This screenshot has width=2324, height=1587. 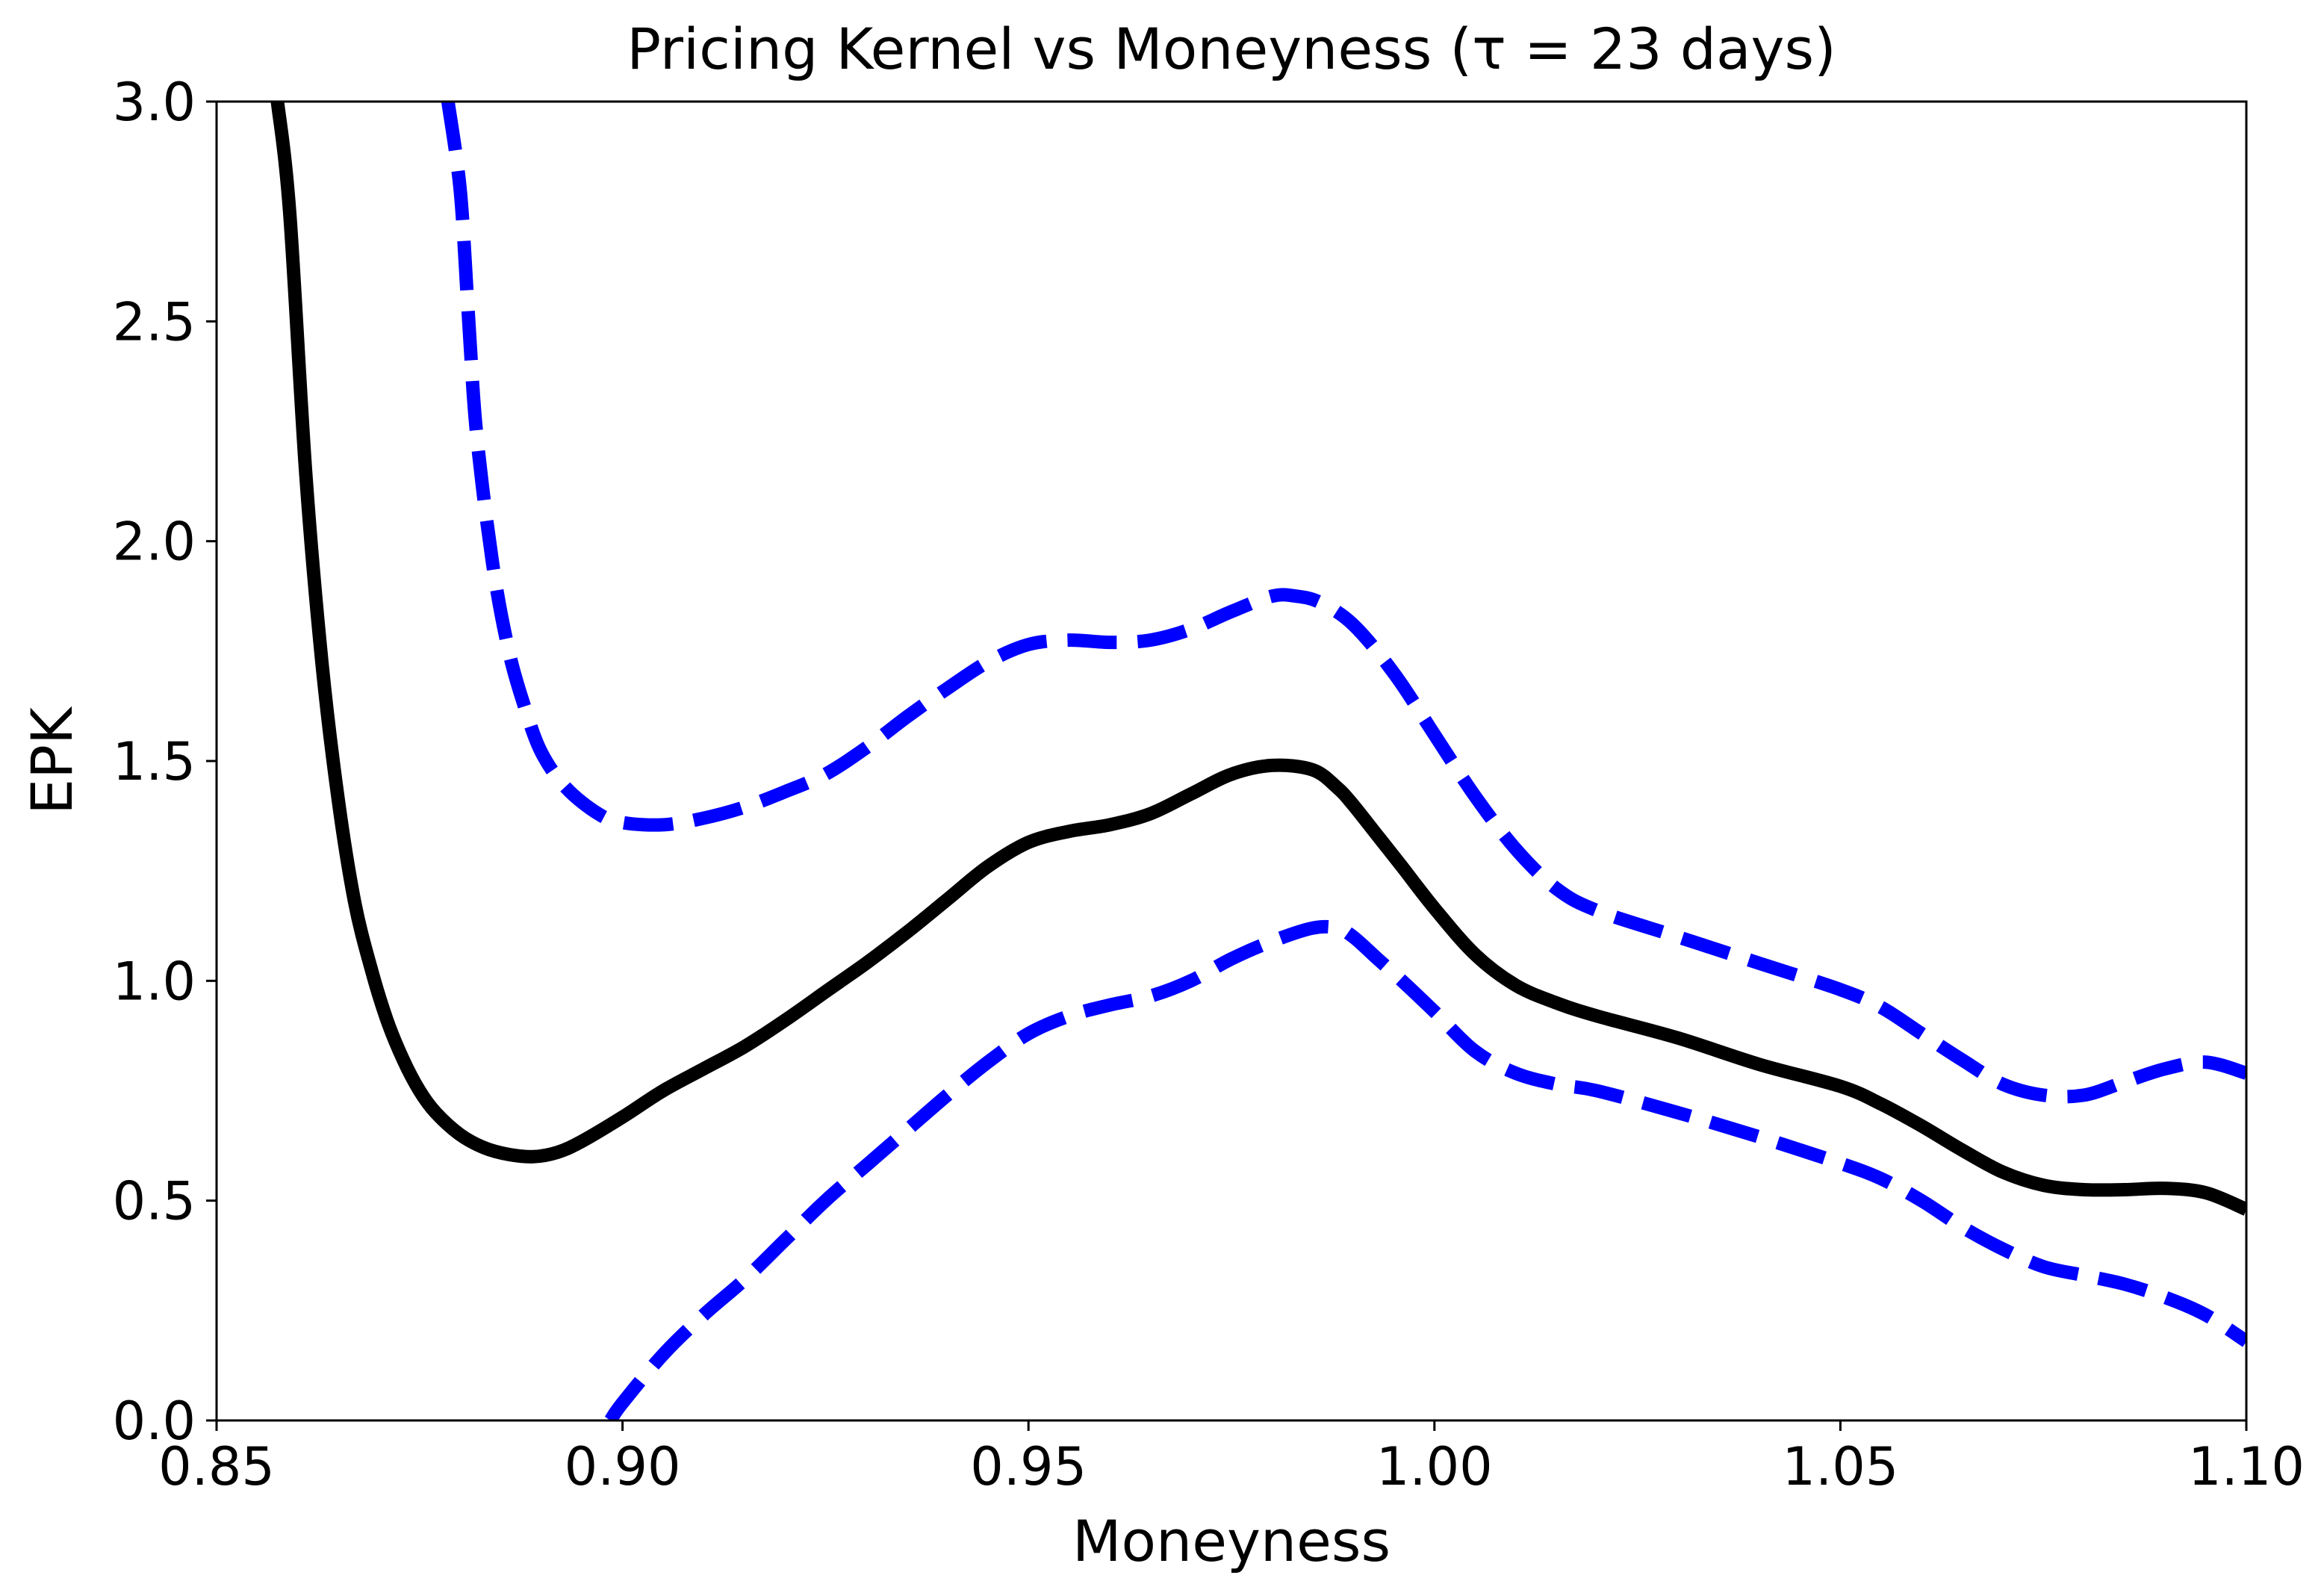 I want to click on y-tick-label: 2.5, so click(x=154, y=322).